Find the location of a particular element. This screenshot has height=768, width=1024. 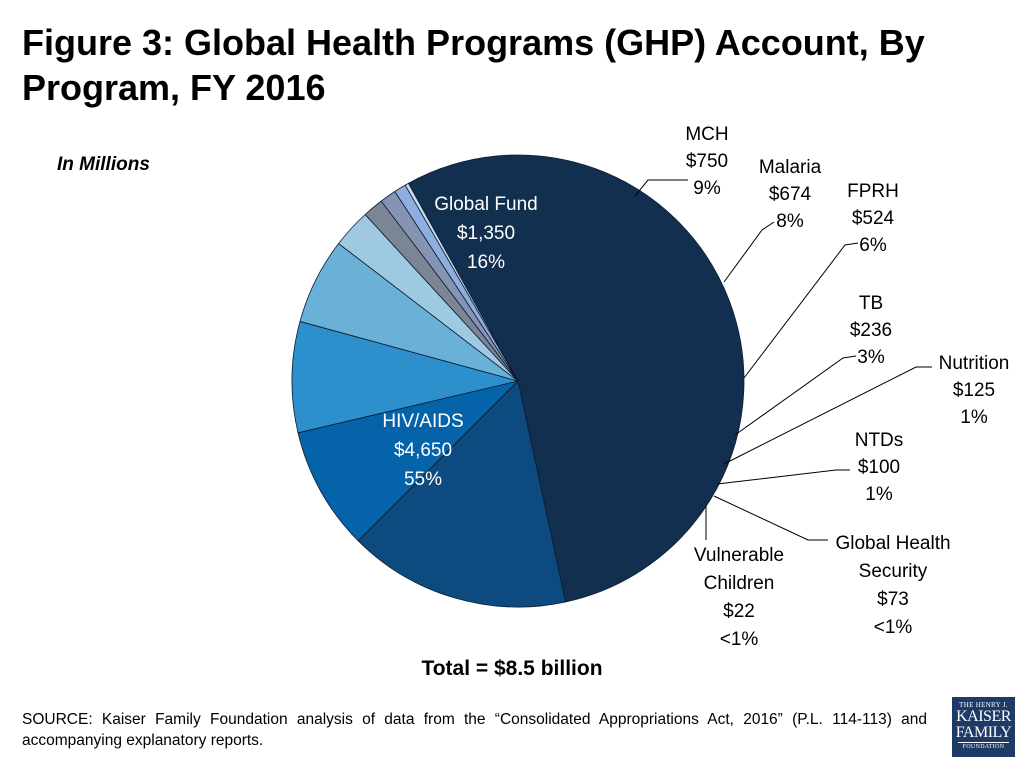

slice-label-global-fund: Global Fund is located at coordinates (486, 204).